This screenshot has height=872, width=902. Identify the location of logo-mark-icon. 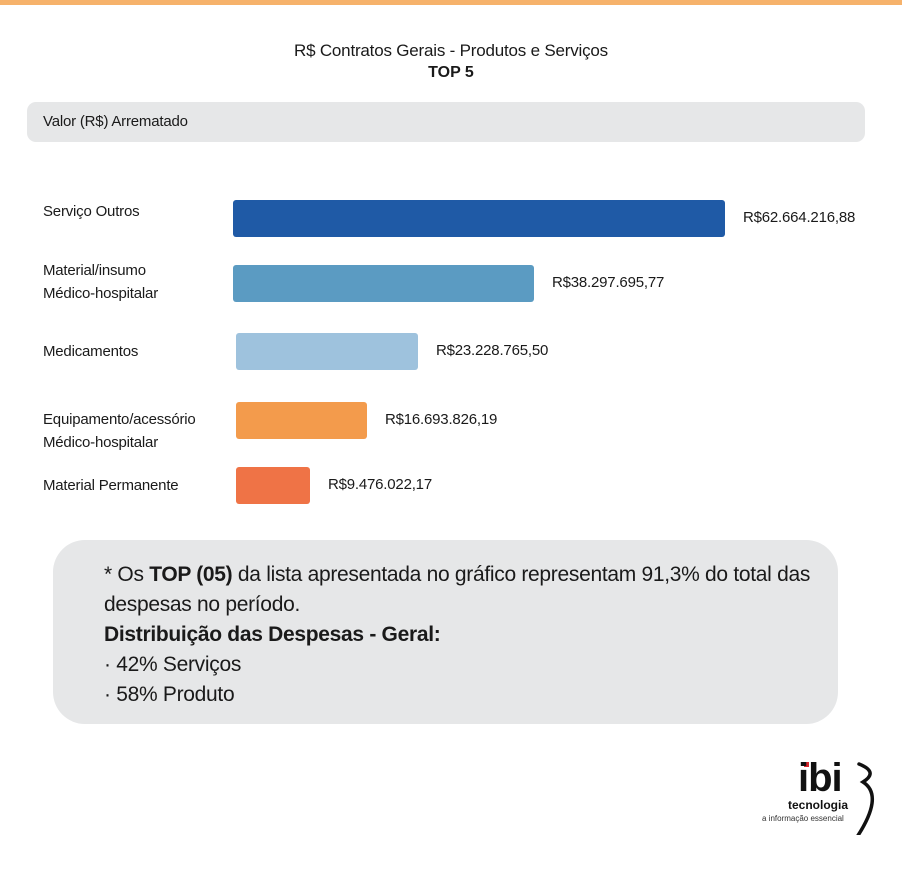
(839, 802).